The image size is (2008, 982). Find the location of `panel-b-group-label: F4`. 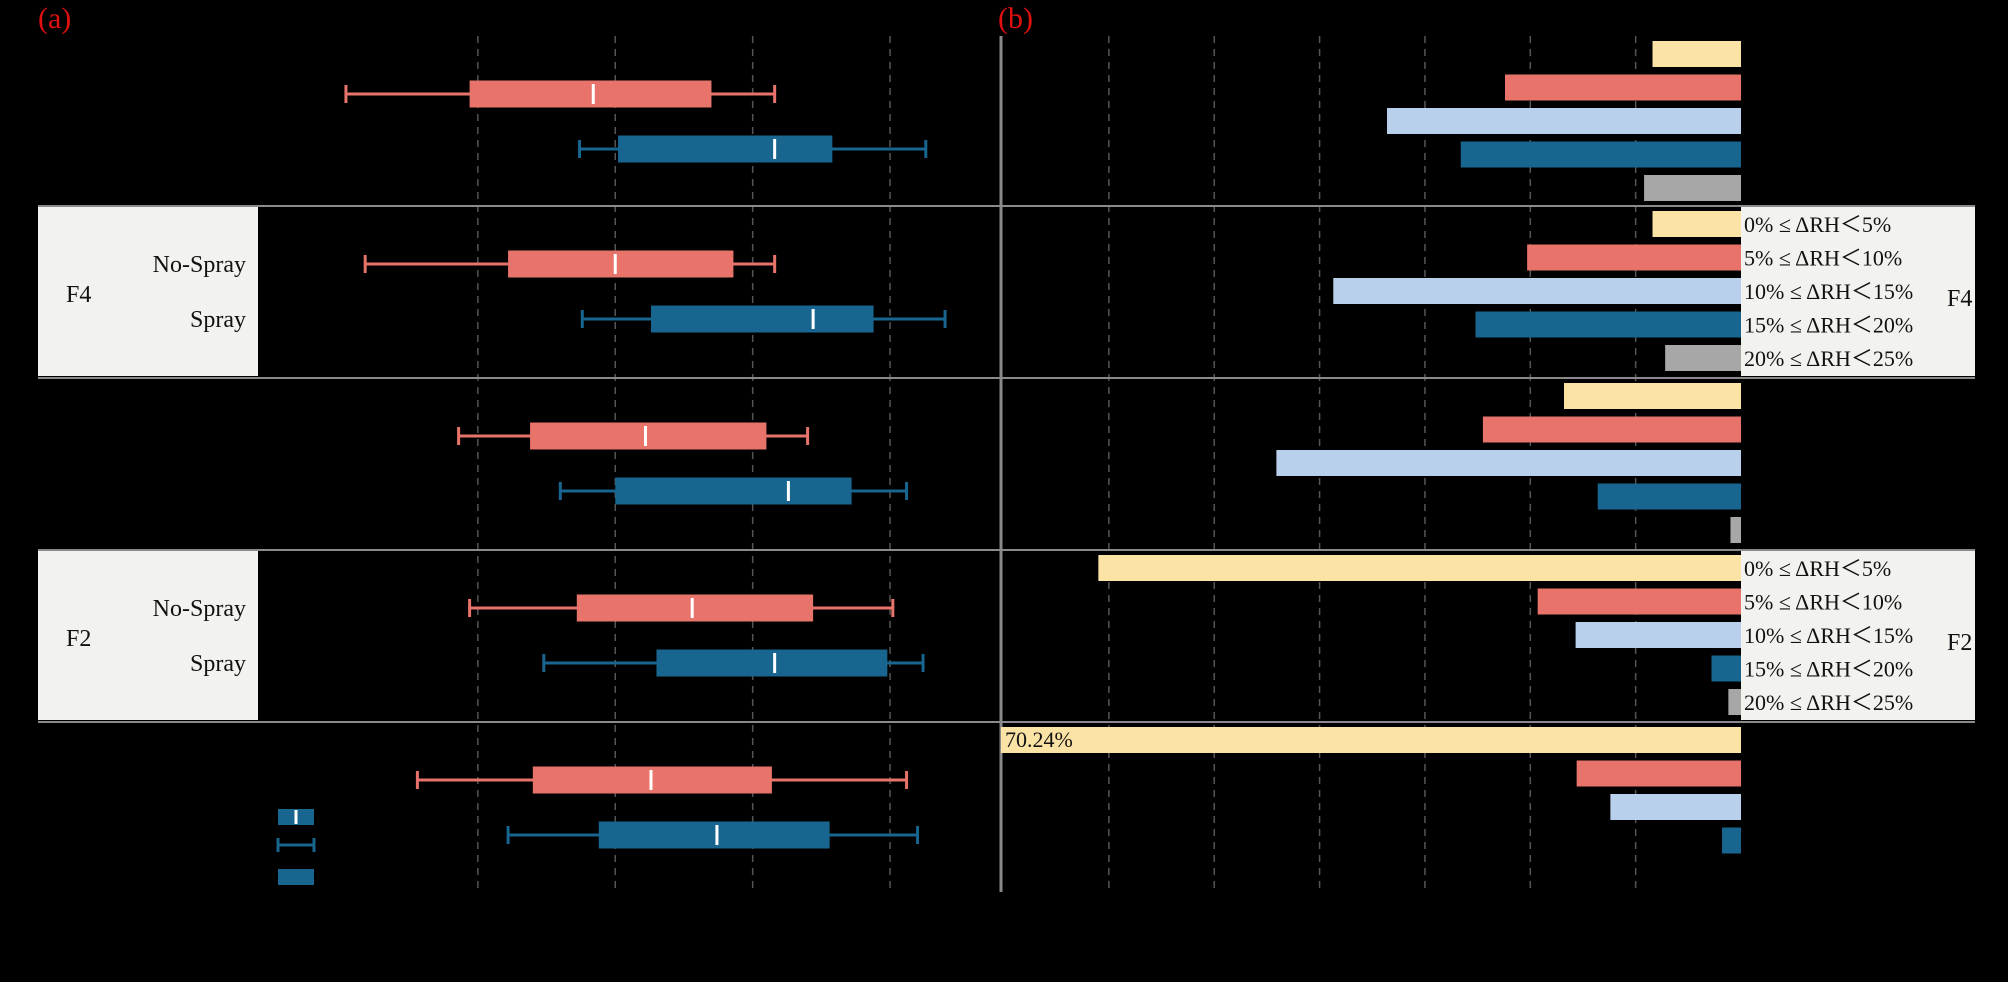

panel-b-group-label: F4 is located at coordinates (1959, 299).